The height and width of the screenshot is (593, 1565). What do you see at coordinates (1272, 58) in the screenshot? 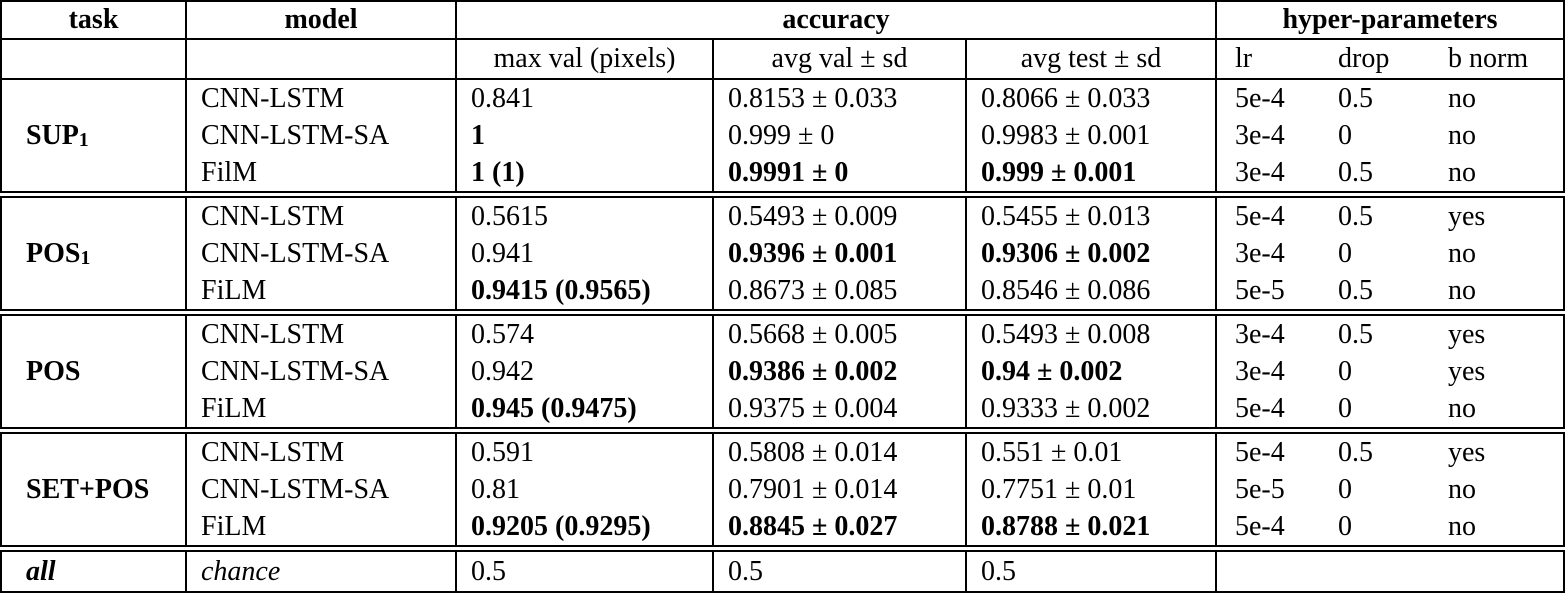
I see `subheader-lr: lr` at bounding box center [1272, 58].